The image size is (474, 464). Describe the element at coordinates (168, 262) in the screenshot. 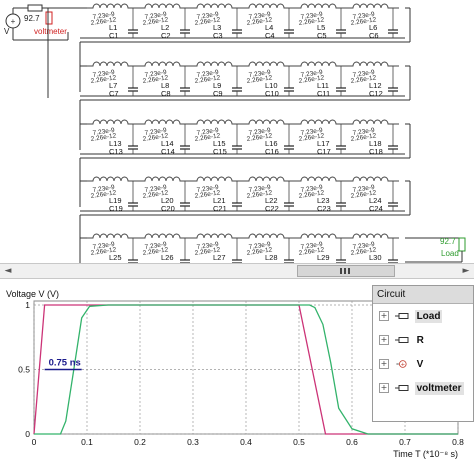

I see `capacitor-label: C26` at that location.